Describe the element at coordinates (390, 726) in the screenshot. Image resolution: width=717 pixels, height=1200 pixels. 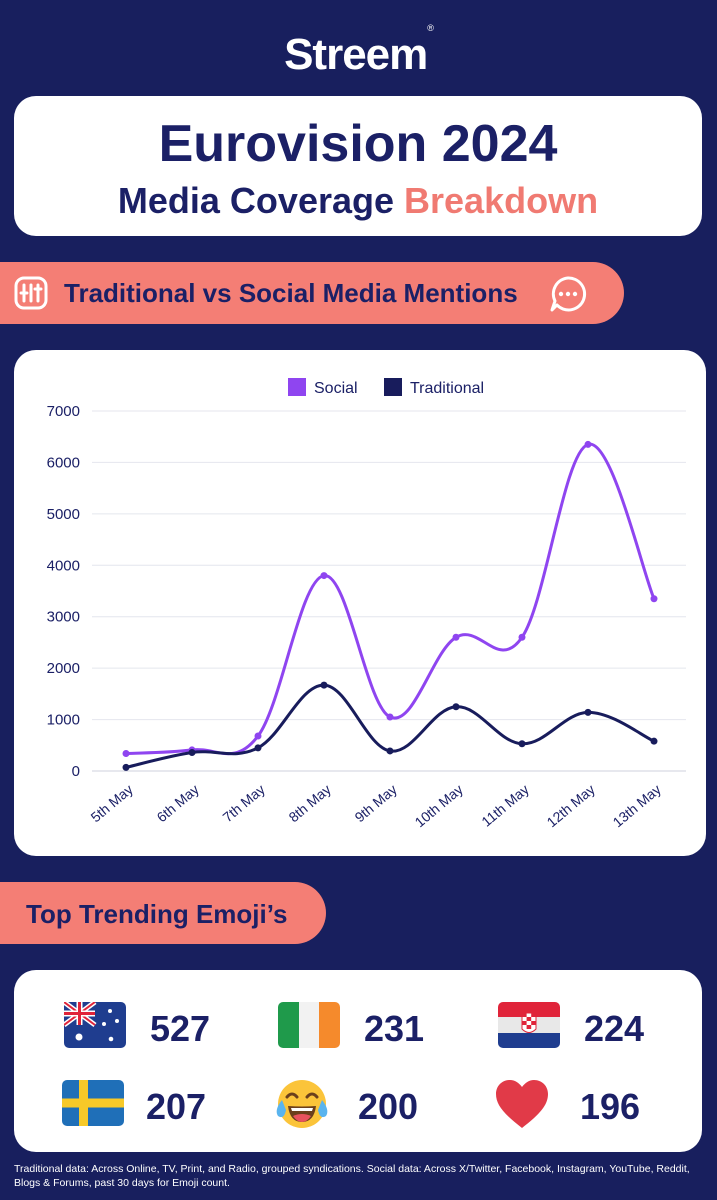
I see `series-line-traditional` at that location.